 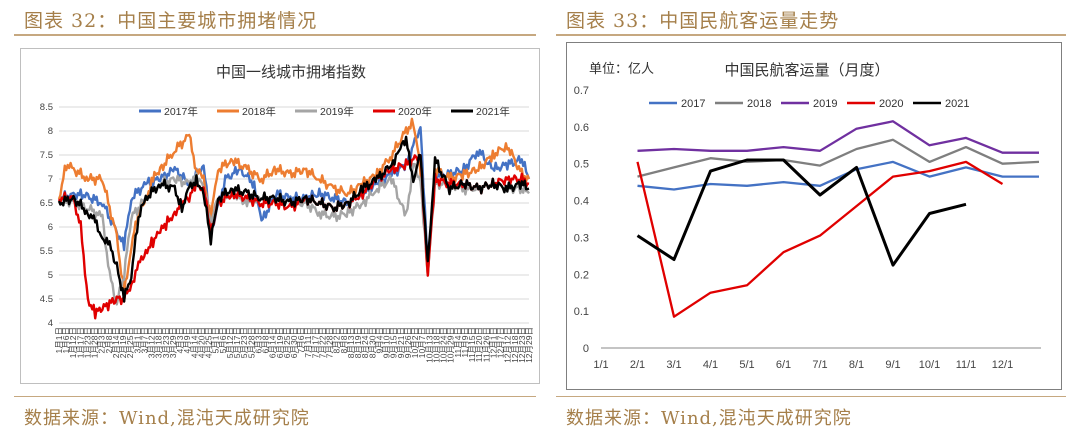 What do you see at coordinates (673, 365) in the screenshot?
I see `x-tick-label: 3/1` at bounding box center [673, 365].